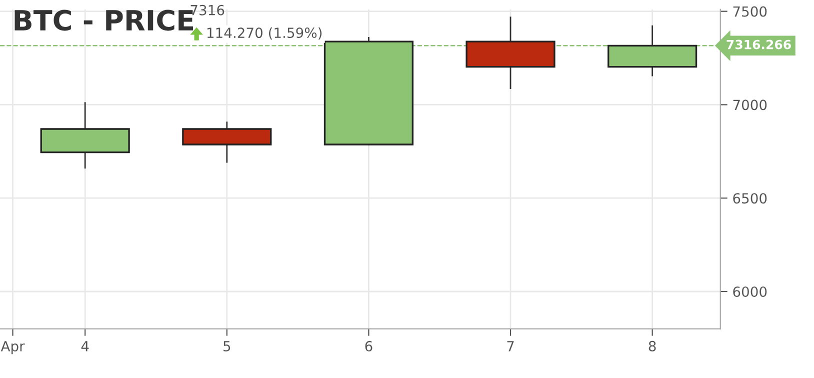  Describe the element at coordinates (264, 33) in the screenshot. I see `annotation: 114.270 (1.59%)` at that location.